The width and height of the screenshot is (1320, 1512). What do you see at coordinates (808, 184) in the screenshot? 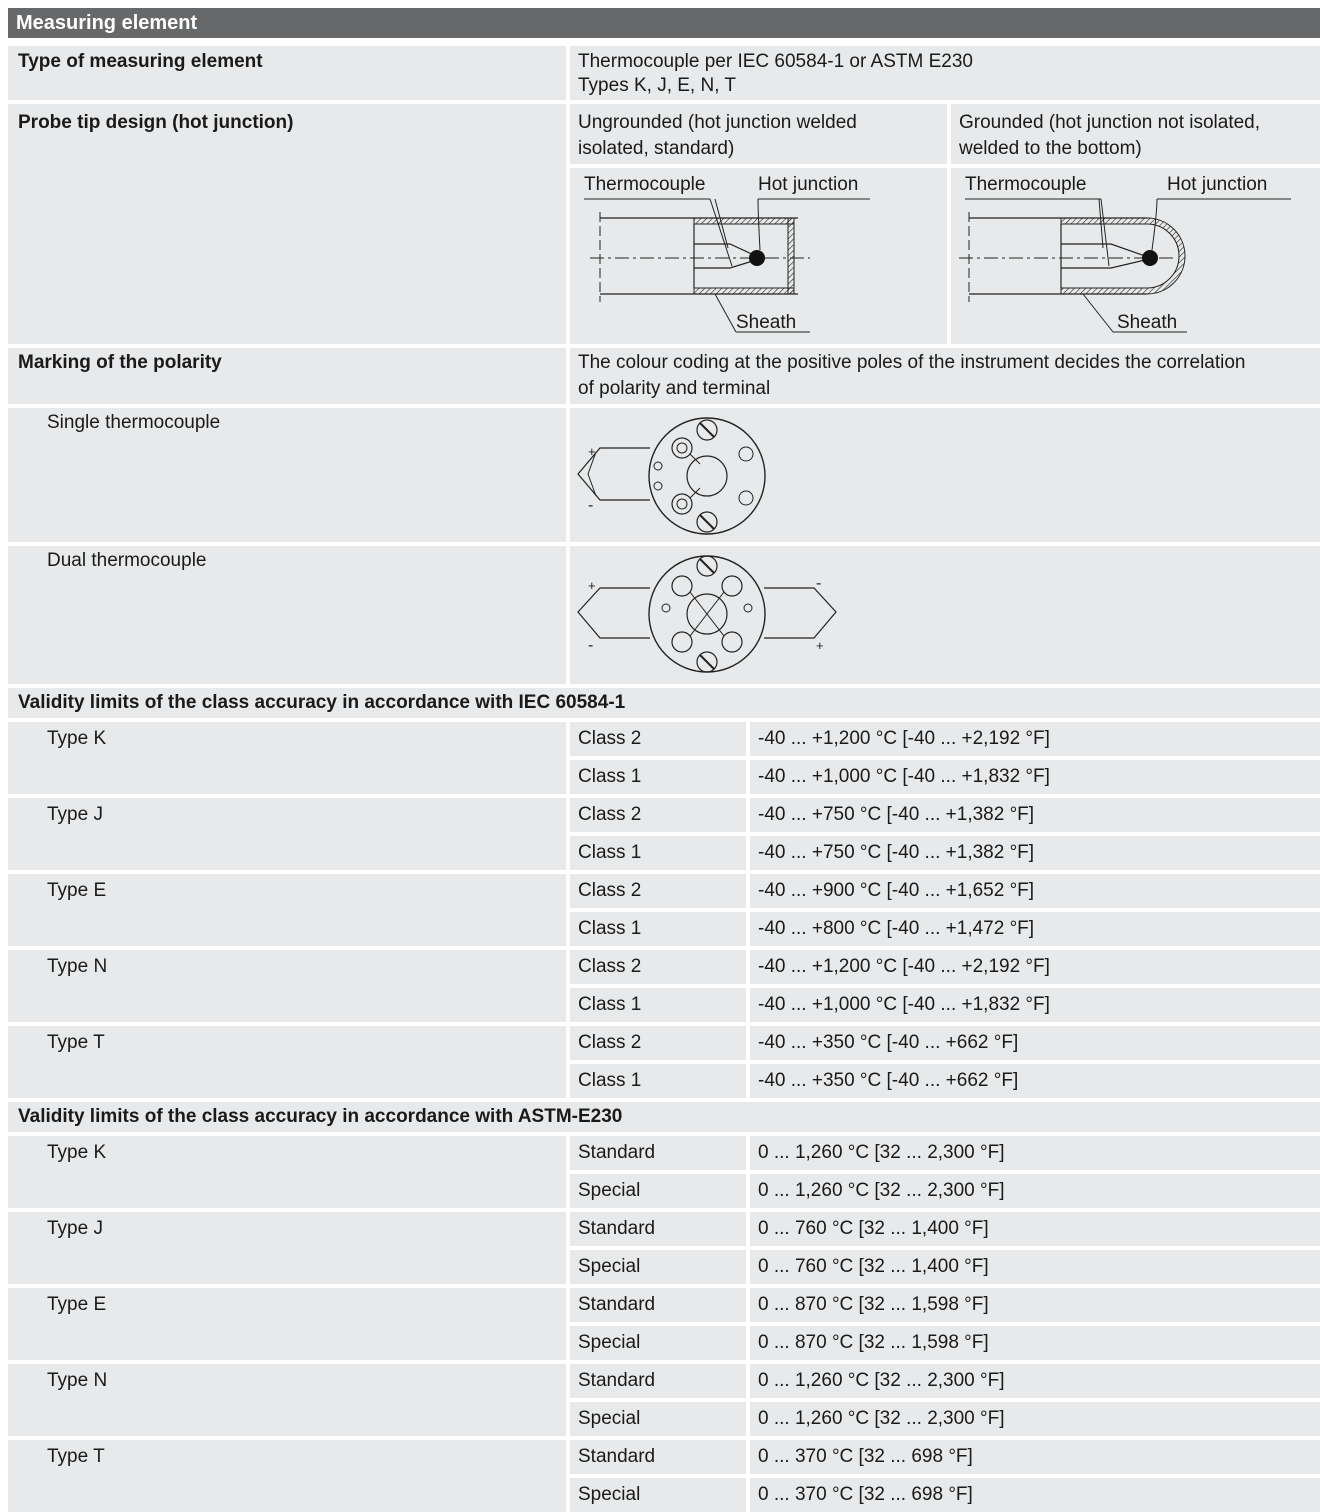
I see `ungrounded-hot-junction-label: Hot junction` at bounding box center [808, 184].